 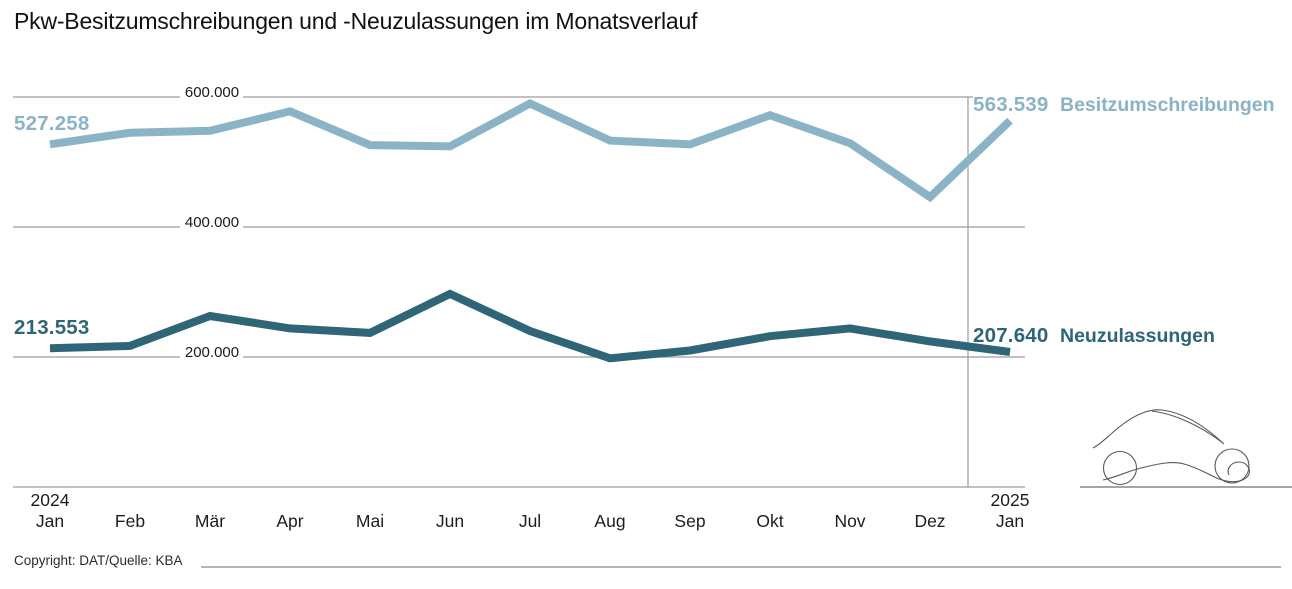 I want to click on besitzumschreibungen-start-value: 527.258, so click(x=52, y=124).